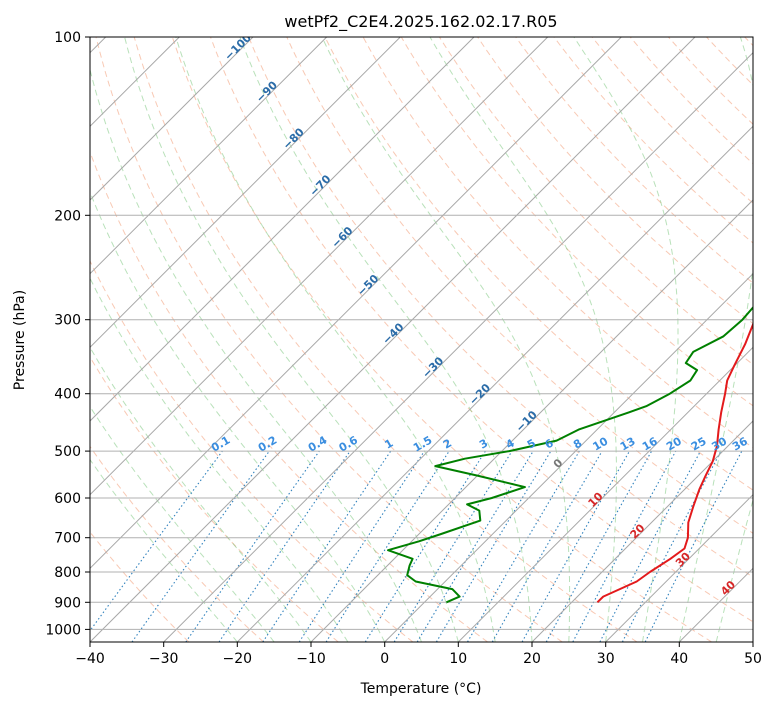 Image resolution: width=775 pixels, height=708 pixels. Describe the element at coordinates (67, 38) in the screenshot. I see `y-tick-label: 100` at that location.